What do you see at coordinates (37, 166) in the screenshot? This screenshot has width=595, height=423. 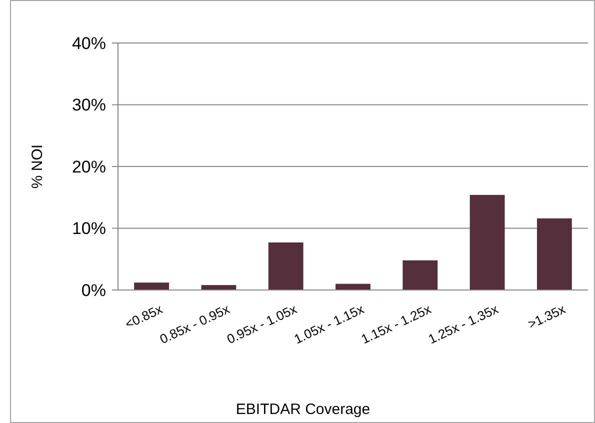 I see `y-axis-title: % NOI` at bounding box center [37, 166].